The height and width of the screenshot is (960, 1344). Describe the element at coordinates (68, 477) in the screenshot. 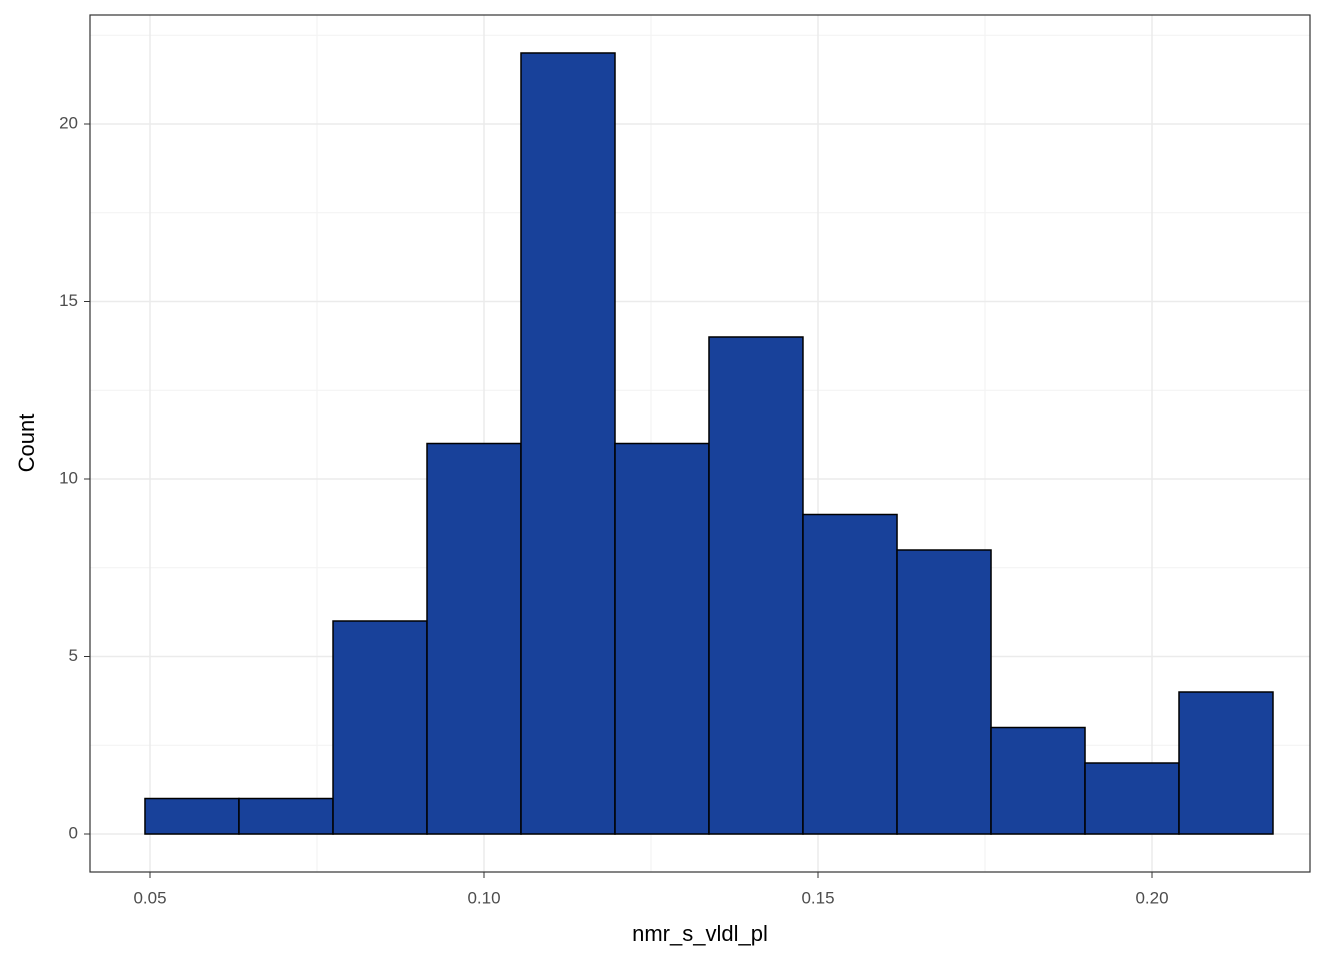

I see `y-tick-label: 10` at that location.